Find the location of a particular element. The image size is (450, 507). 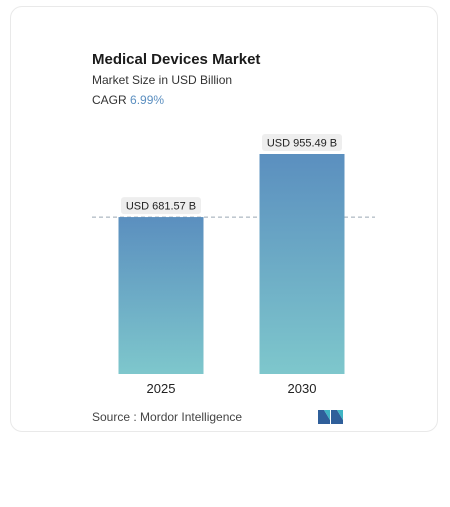

value-label-bg-2030 is located at coordinates (302, 142).